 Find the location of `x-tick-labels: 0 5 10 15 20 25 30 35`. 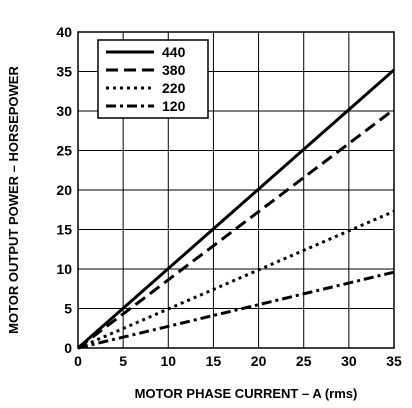

x-tick-labels: 0 5 10 15 20 25 30 35 is located at coordinates (238, 361).